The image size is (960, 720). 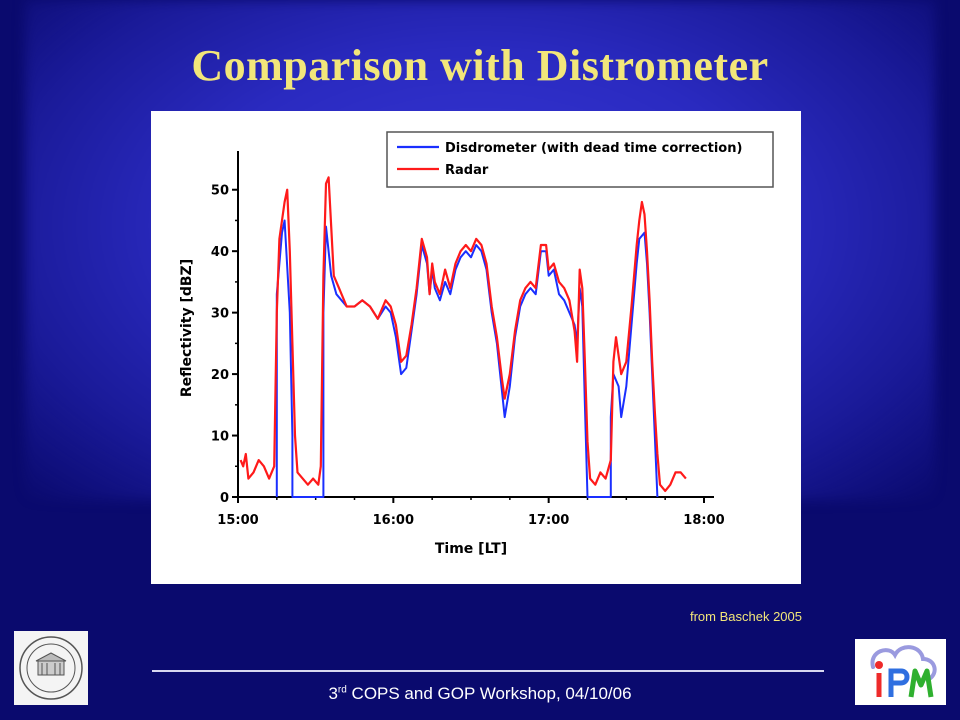 What do you see at coordinates (480, 65) in the screenshot?
I see `slide-title: Comparison with Distrometer` at bounding box center [480, 65].